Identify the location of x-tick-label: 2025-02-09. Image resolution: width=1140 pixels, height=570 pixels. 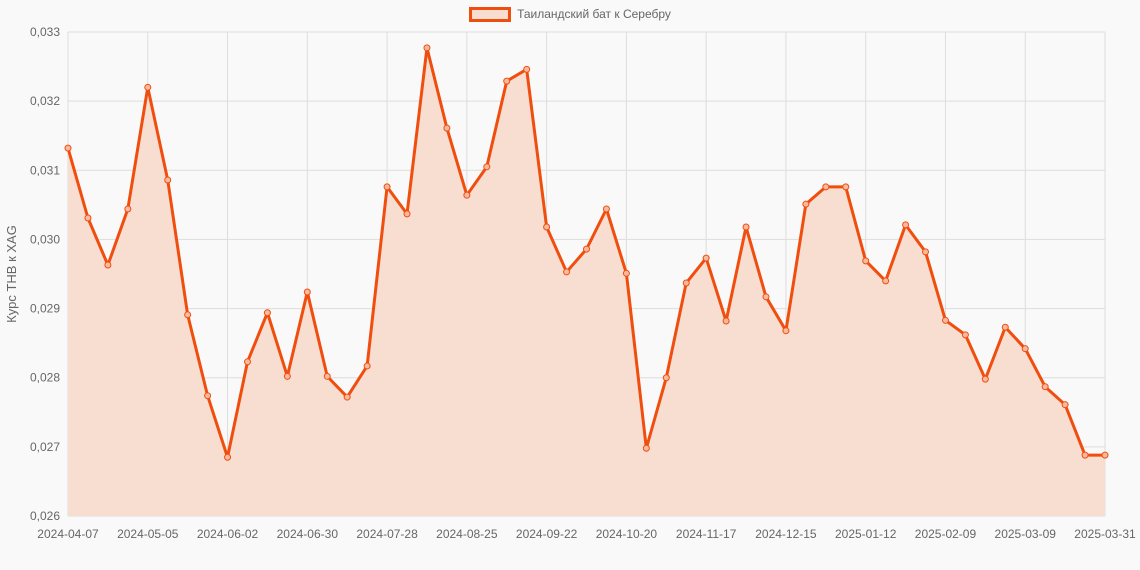
(946, 534).